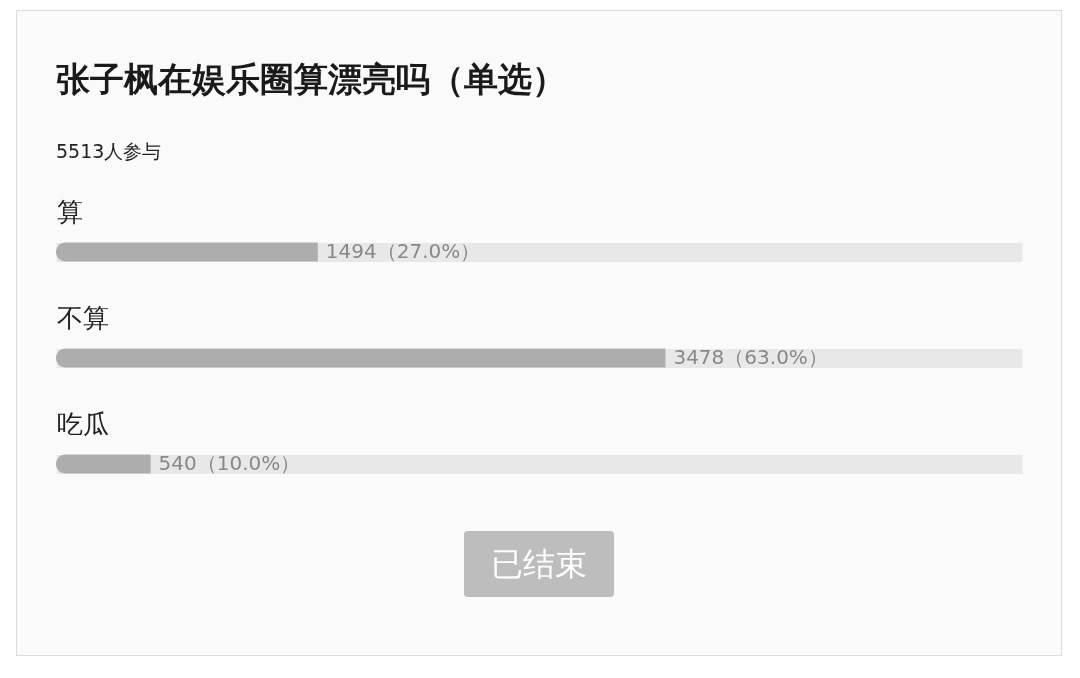  I want to click on y-tick-label: 不算, so click(82, 318).